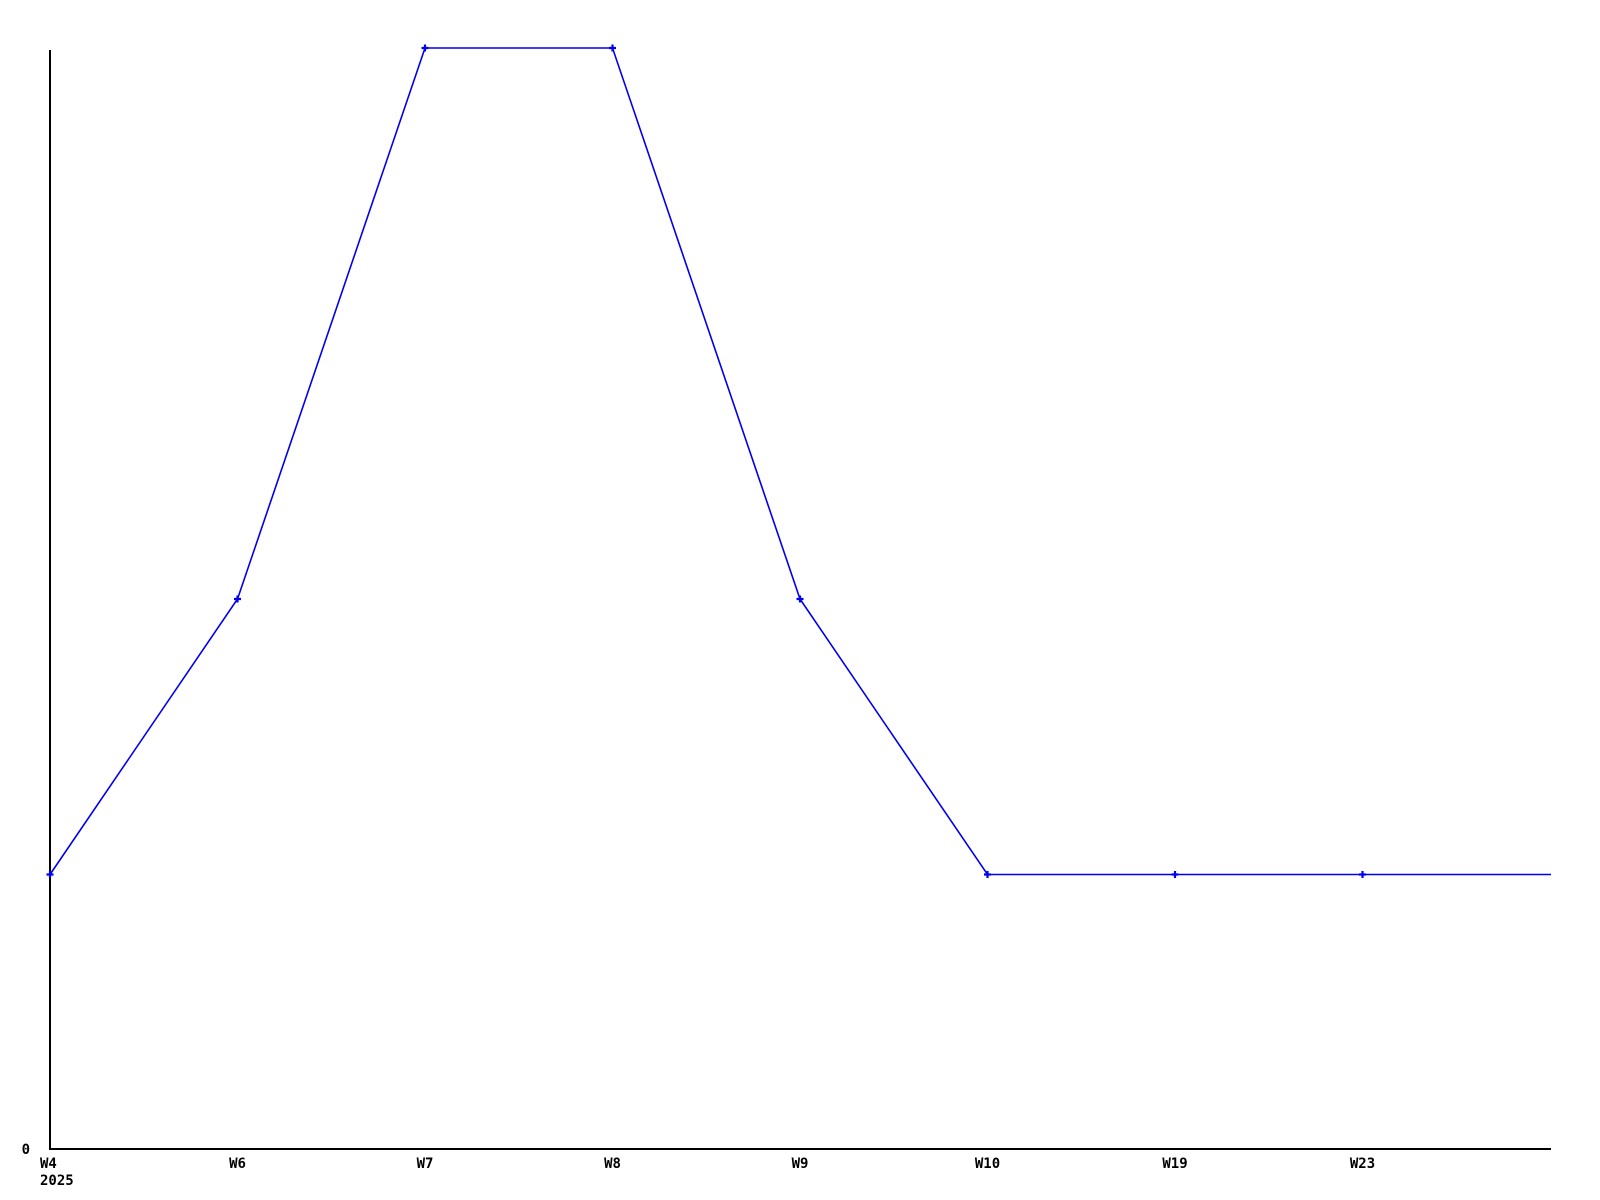 This screenshot has height=1200, width=1600. What do you see at coordinates (800, 1164) in the screenshot?
I see `x-tick-label: W9` at bounding box center [800, 1164].